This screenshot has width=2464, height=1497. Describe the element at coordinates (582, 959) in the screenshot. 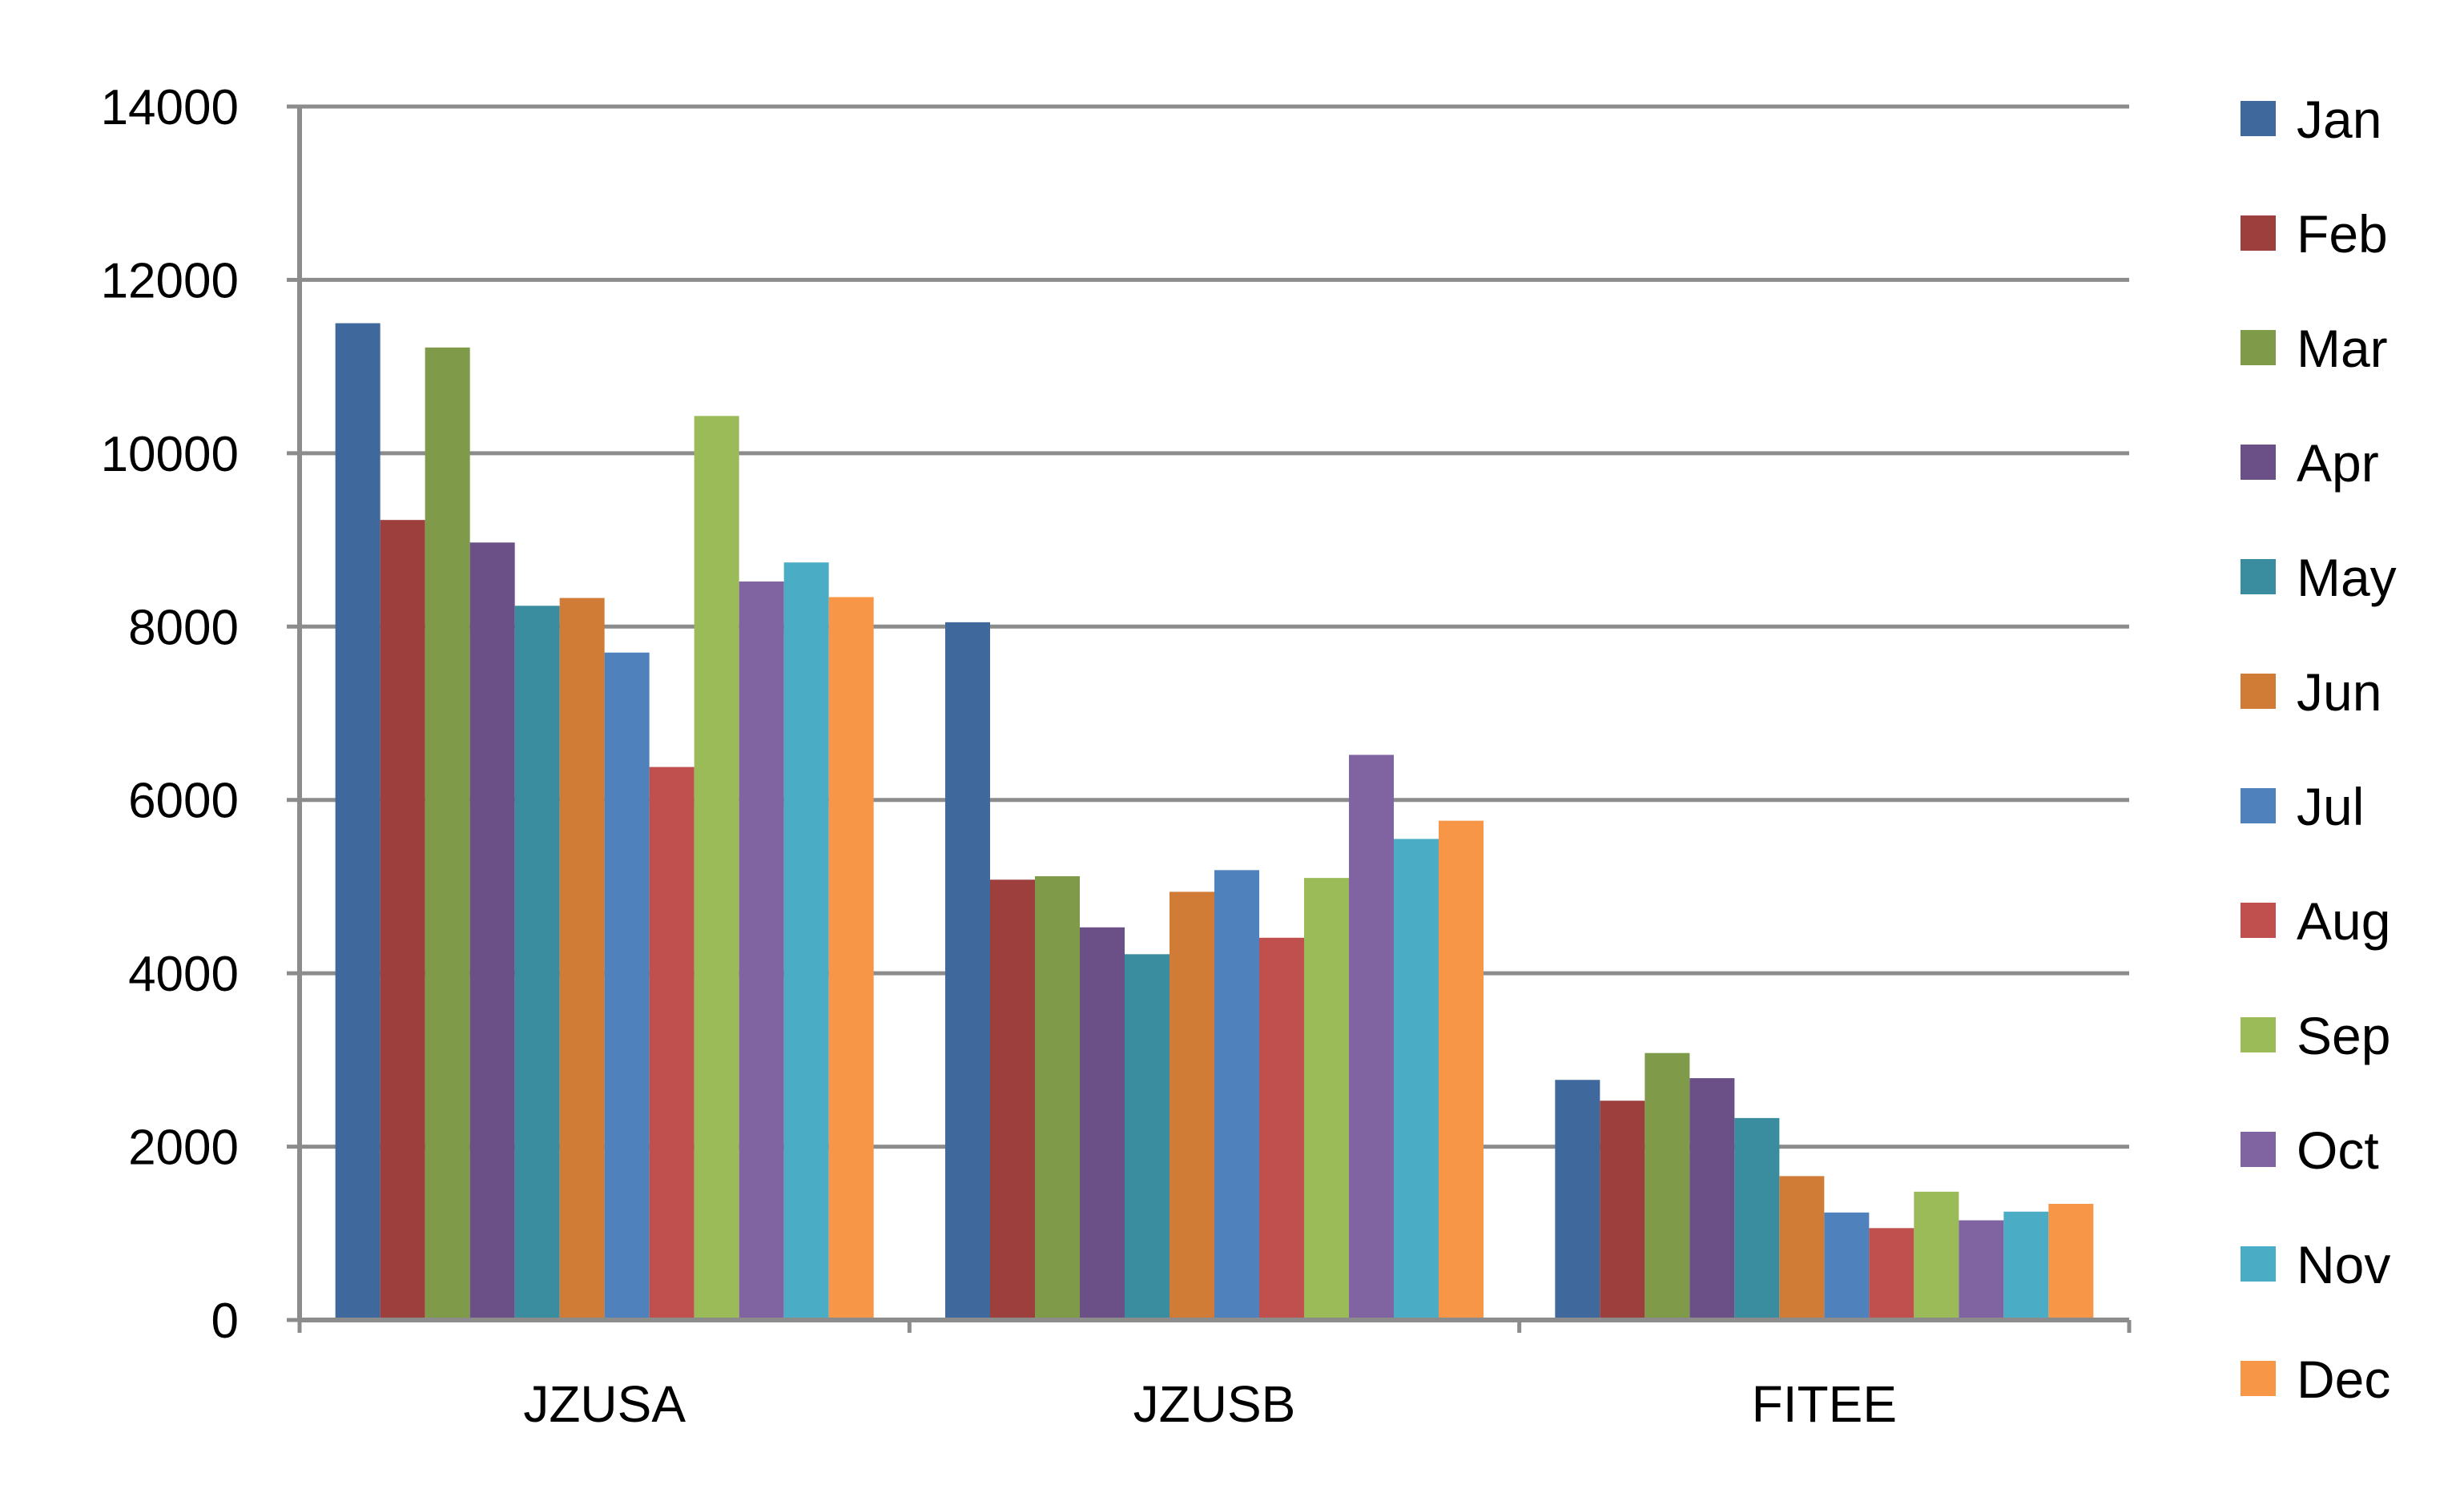

I see `bar-jzusa-jun` at that location.